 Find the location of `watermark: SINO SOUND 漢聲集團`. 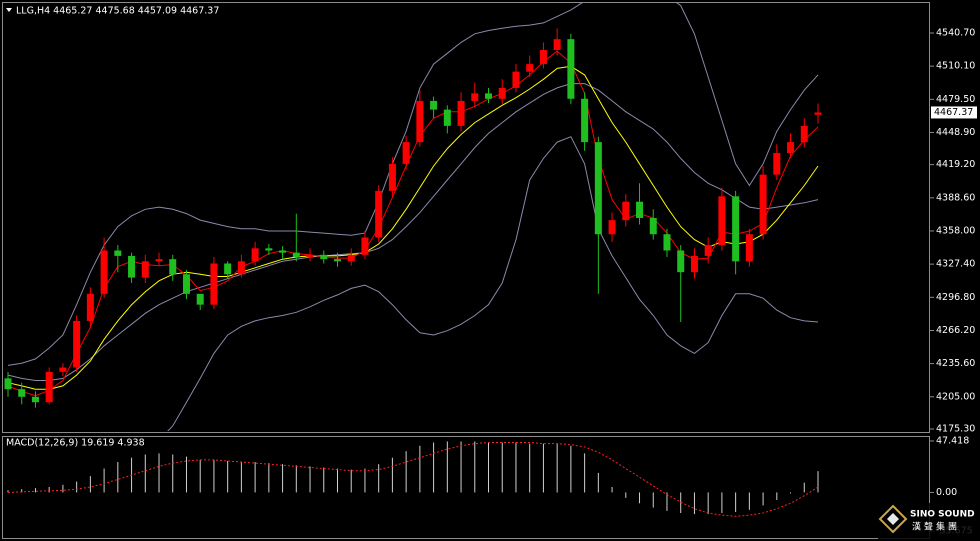

watermark: SINO SOUND 漢聲集團 is located at coordinates (928, 521).